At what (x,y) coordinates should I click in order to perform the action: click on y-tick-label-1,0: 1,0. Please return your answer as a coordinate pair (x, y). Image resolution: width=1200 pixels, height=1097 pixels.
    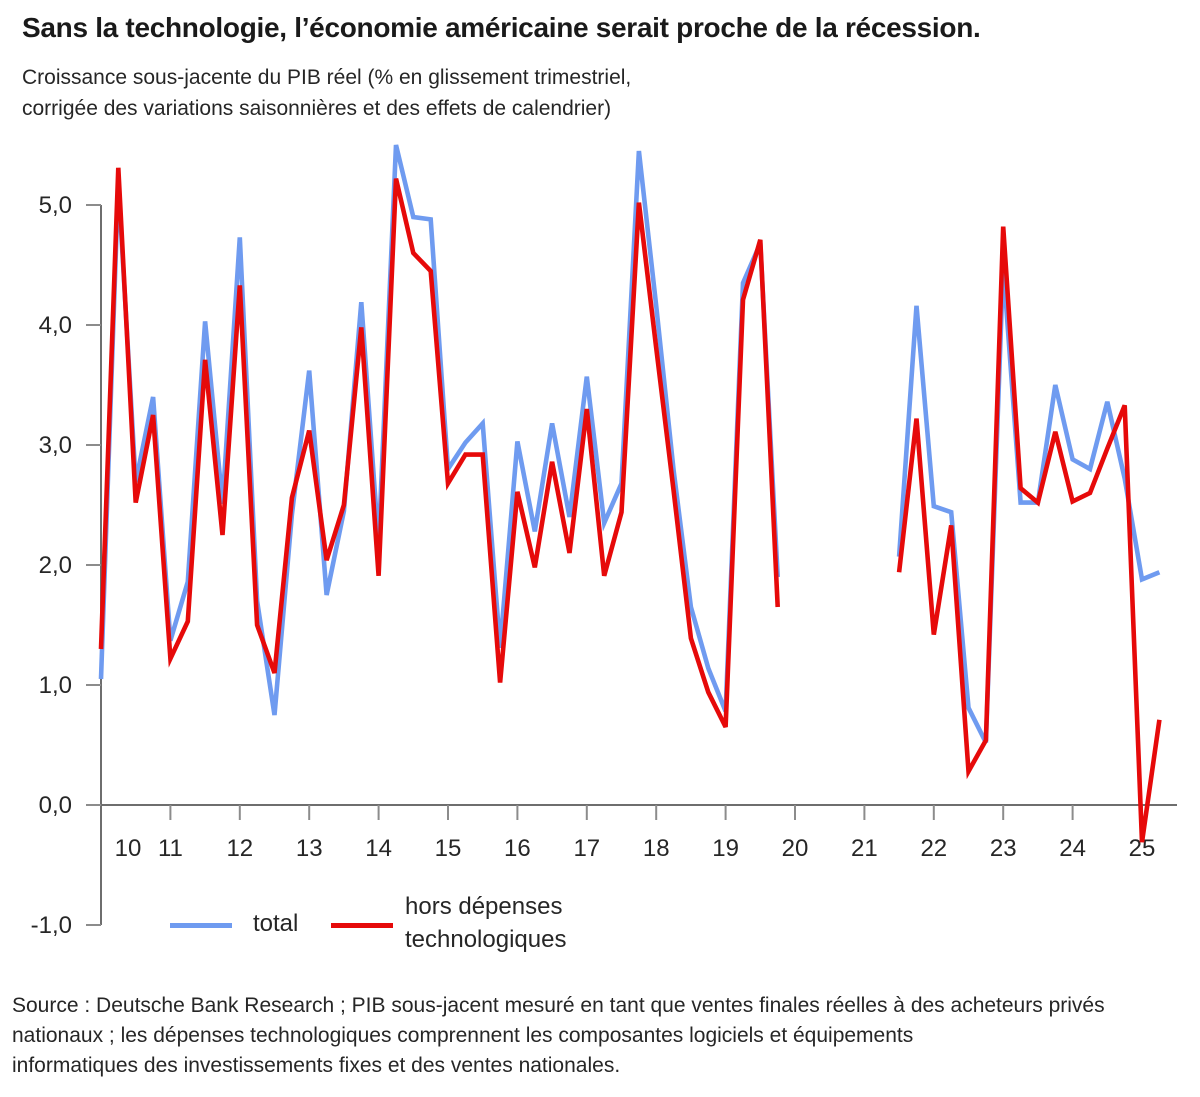
    Looking at the image, I should click on (55, 685).